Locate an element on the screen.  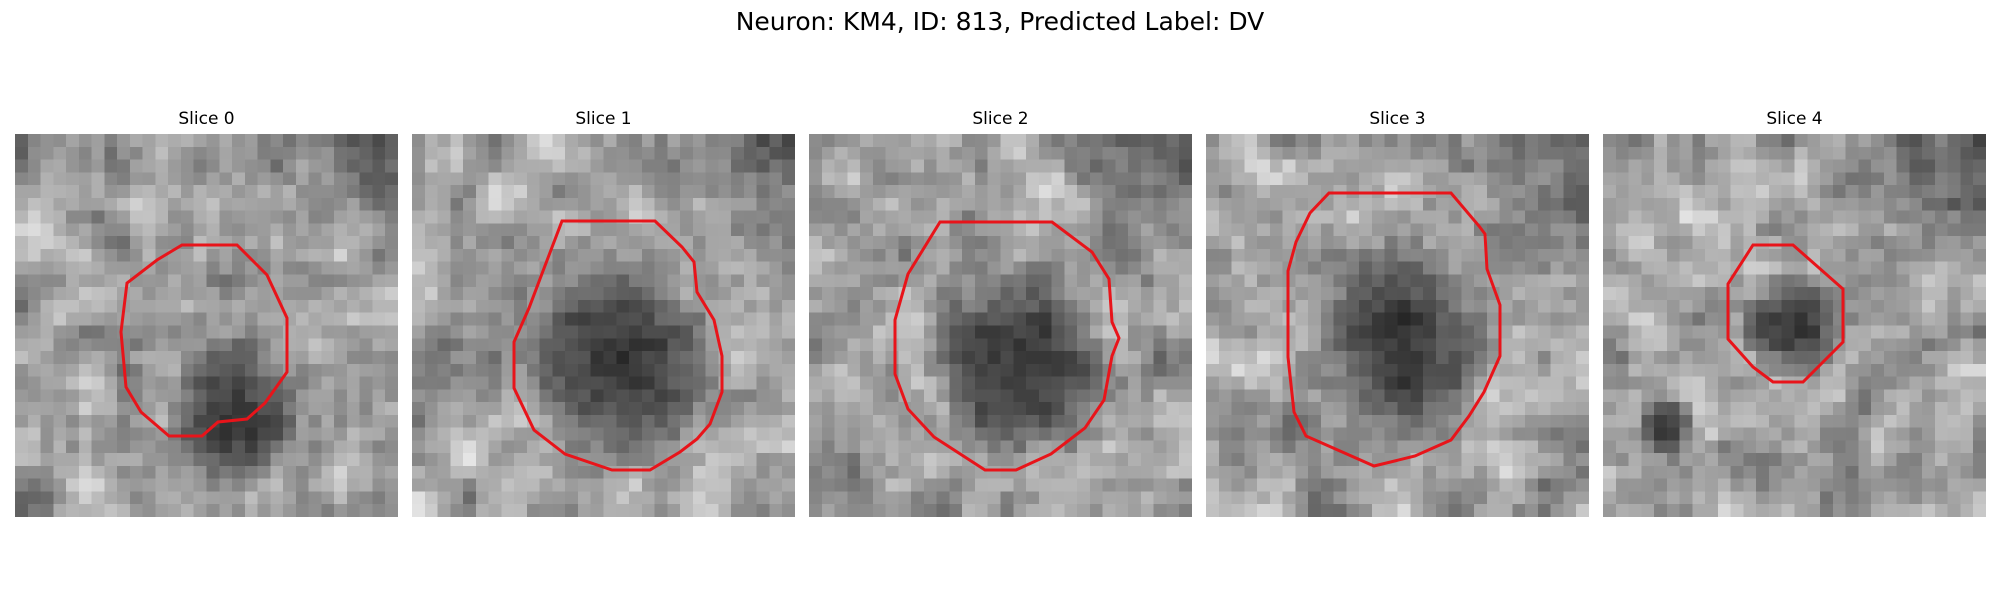
slice-title-1: Slice 1 is located at coordinates (603, 119).